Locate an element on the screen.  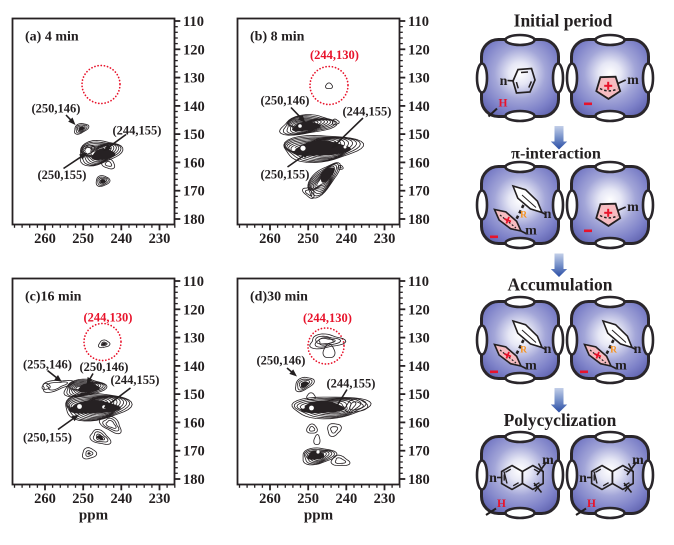
svg-text: (c)16 min is located at coordinates (53, 297).